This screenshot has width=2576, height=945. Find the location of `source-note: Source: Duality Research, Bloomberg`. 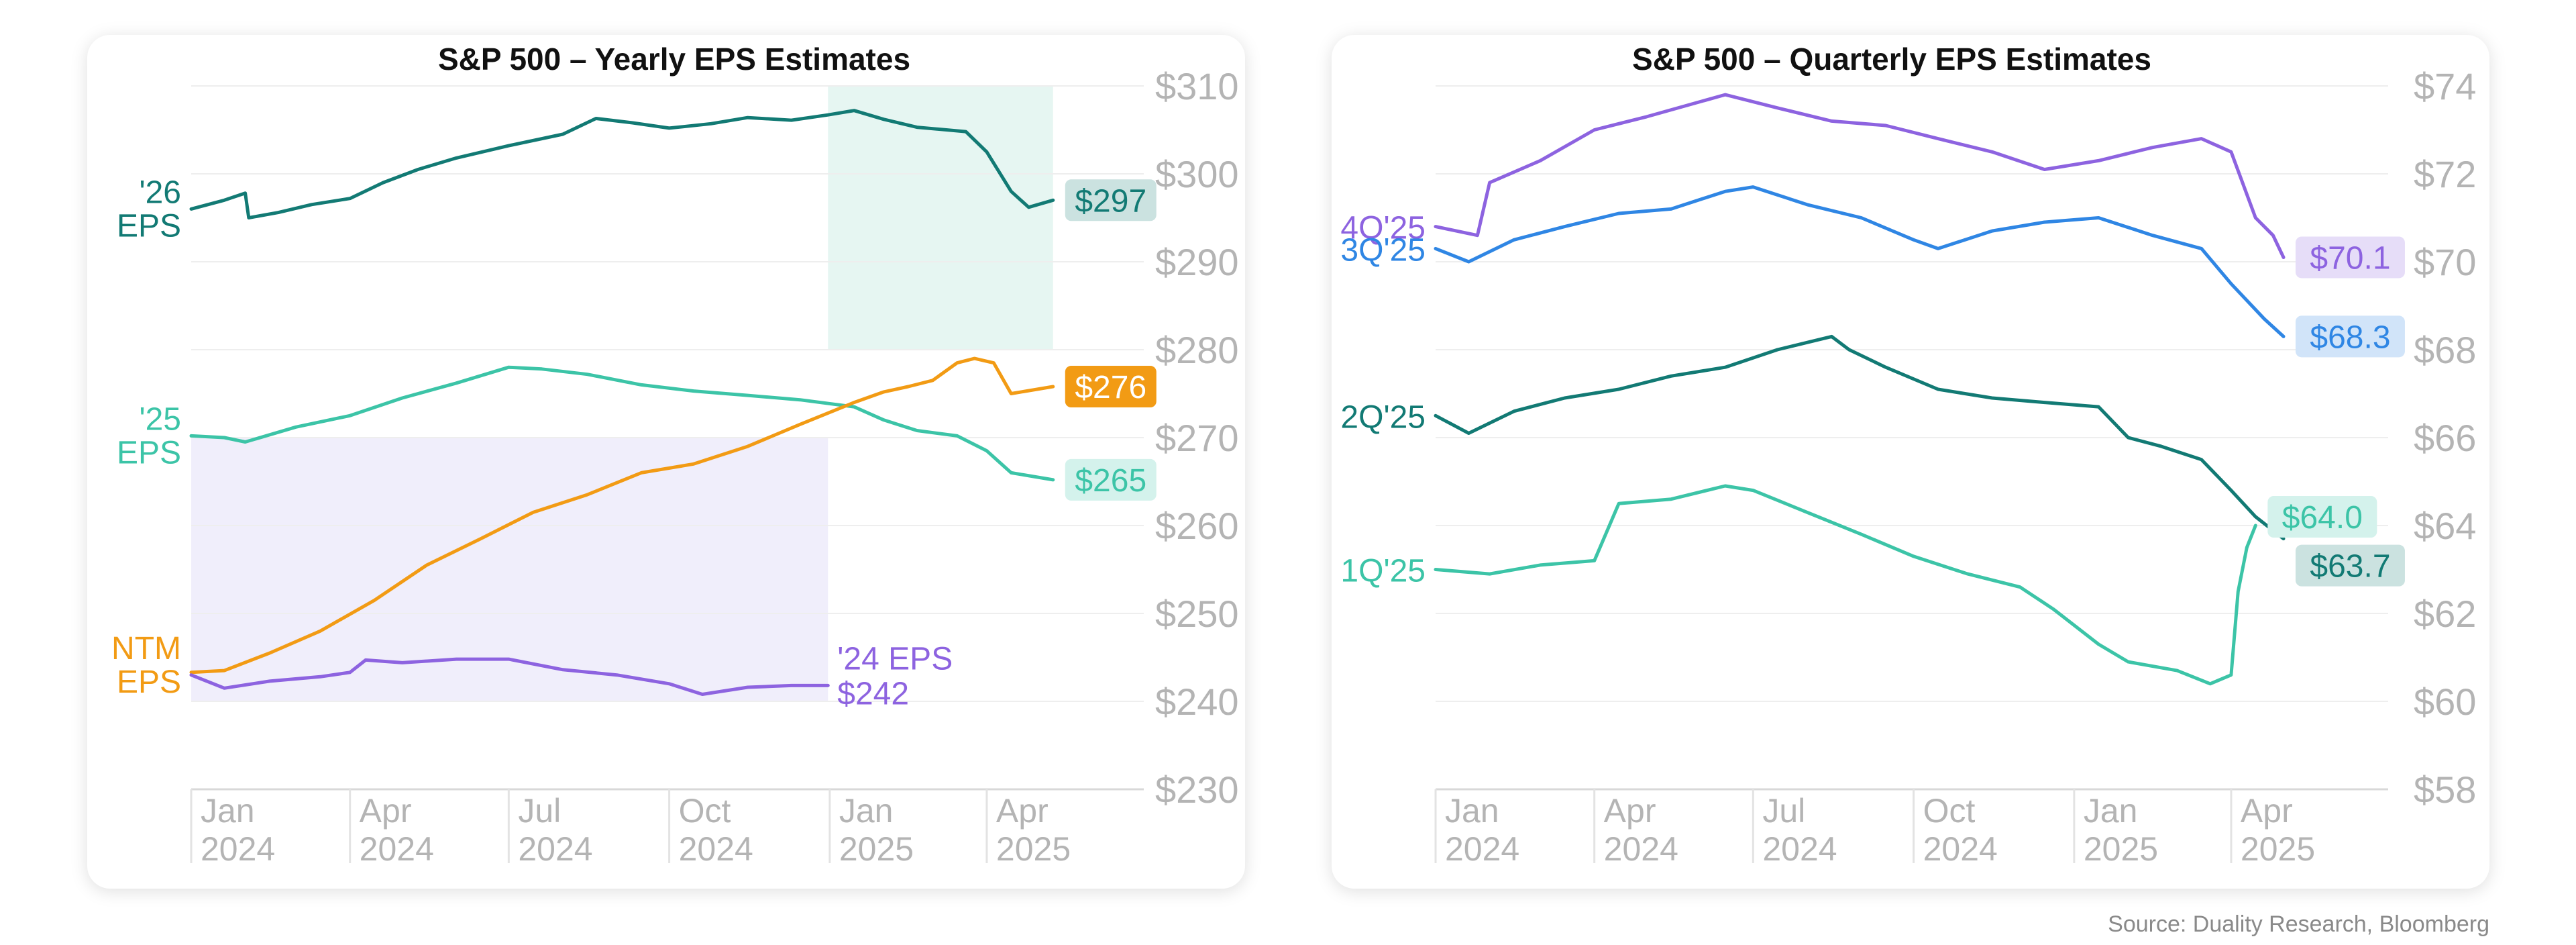

source-note: Source: Duality Research, Bloomberg is located at coordinates (2298, 924).